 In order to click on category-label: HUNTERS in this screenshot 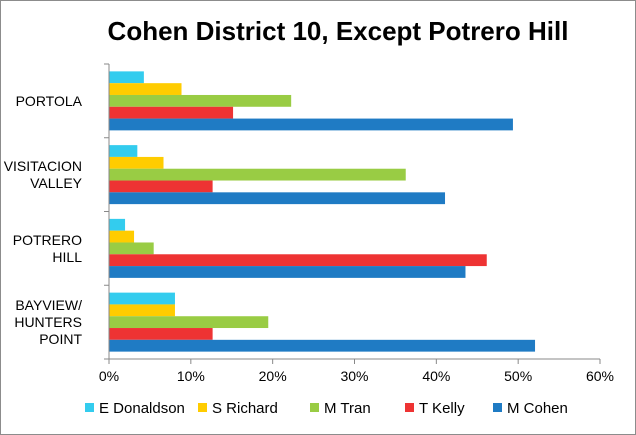, I will do `click(48, 322)`.